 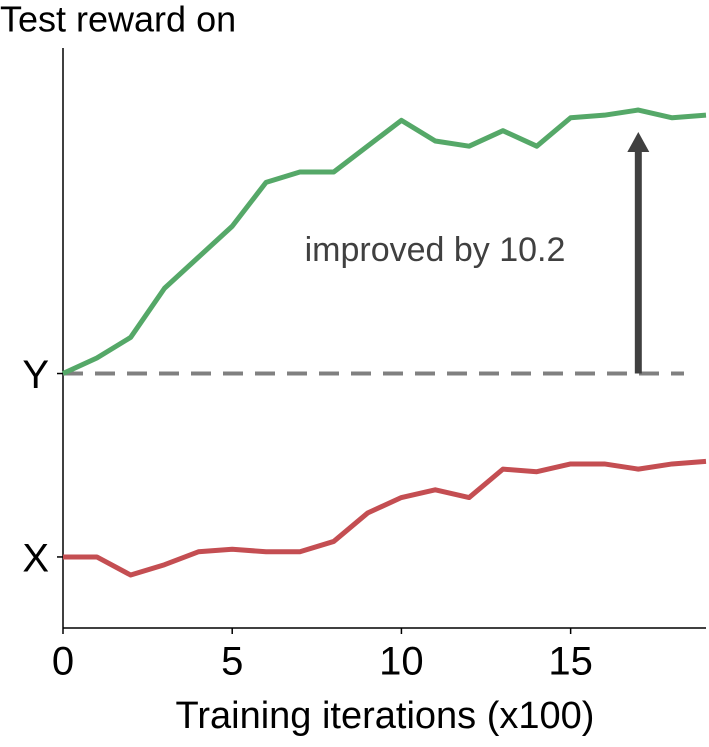 What do you see at coordinates (401, 662) in the screenshot?
I see `x-tick-label: 10` at bounding box center [401, 662].